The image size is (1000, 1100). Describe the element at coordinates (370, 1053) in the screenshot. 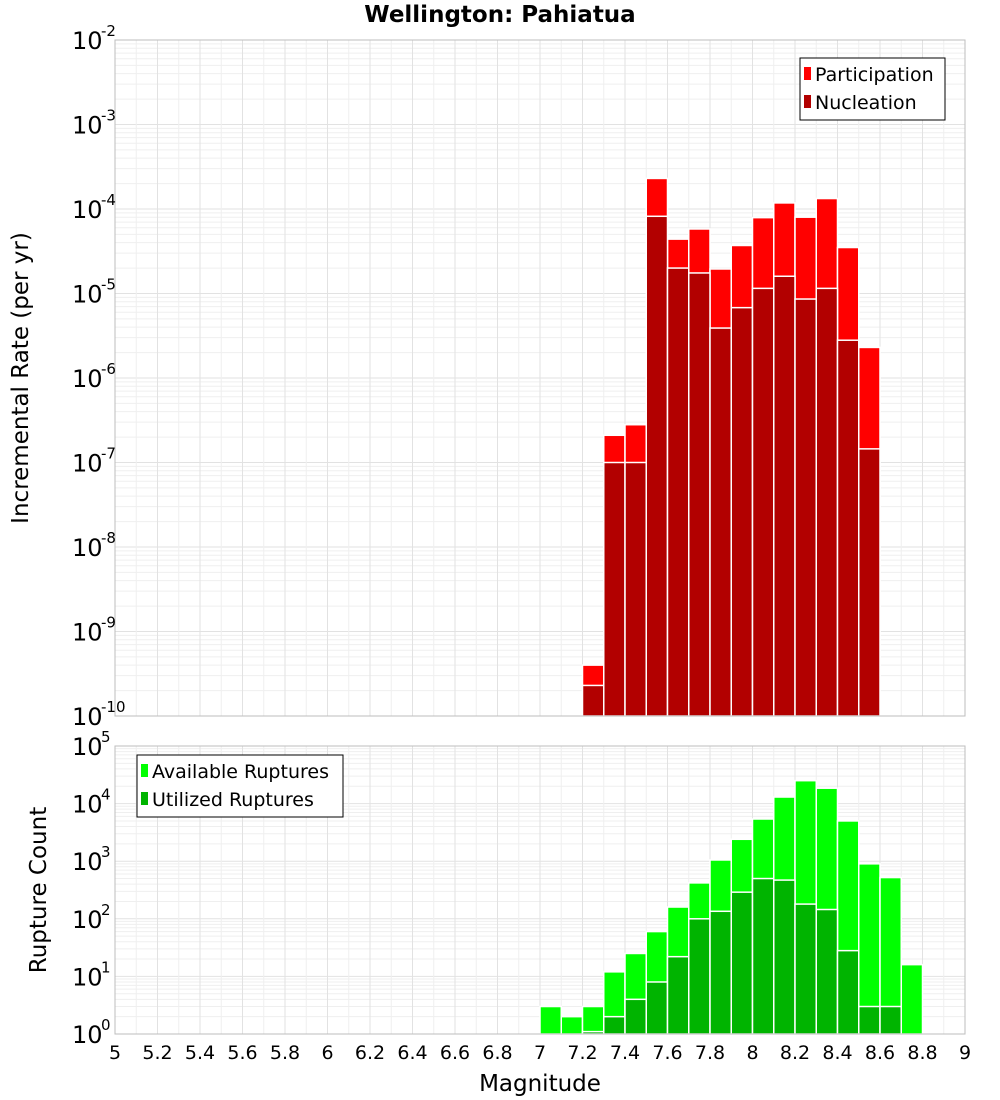

I see `x-tick-label: 6.2` at that location.